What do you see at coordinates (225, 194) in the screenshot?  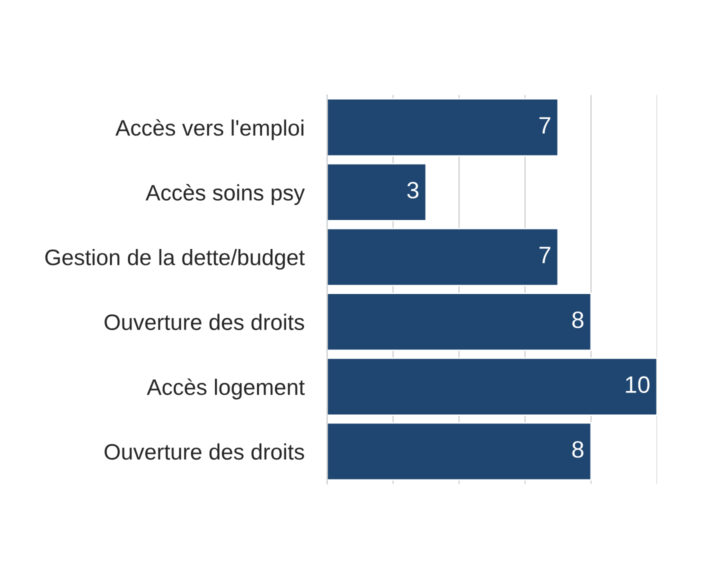 I see `y-tick-label: Accès soins psy` at bounding box center [225, 194].